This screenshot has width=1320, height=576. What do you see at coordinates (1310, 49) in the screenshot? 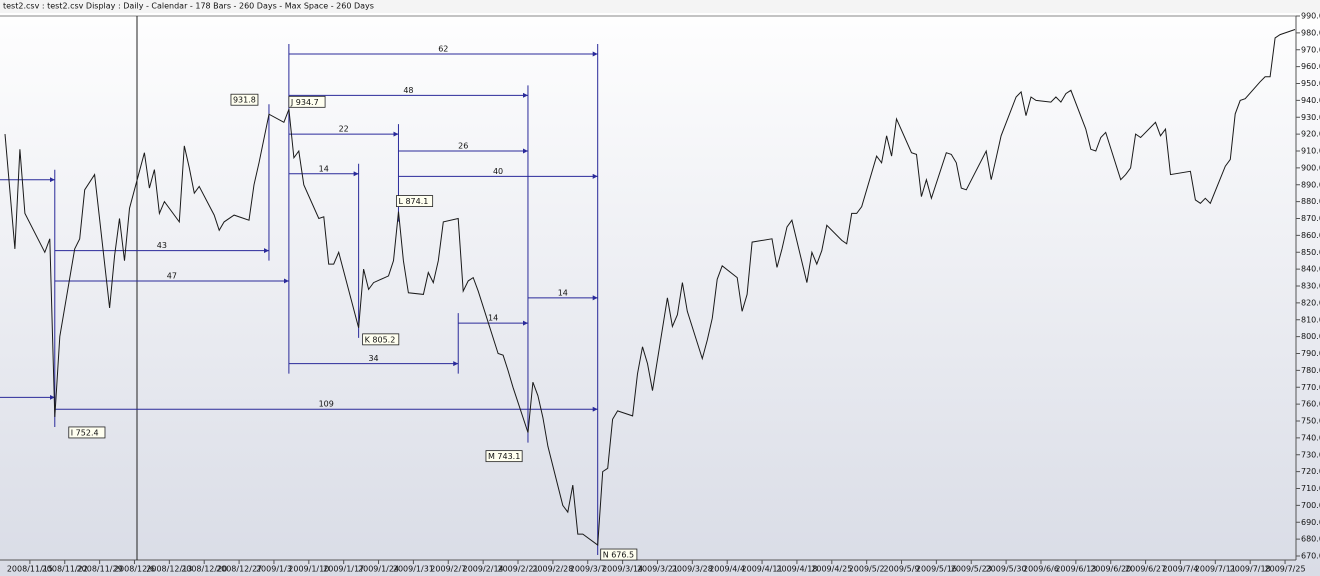
I see `y-tick-label: 970.0` at bounding box center [1310, 49].